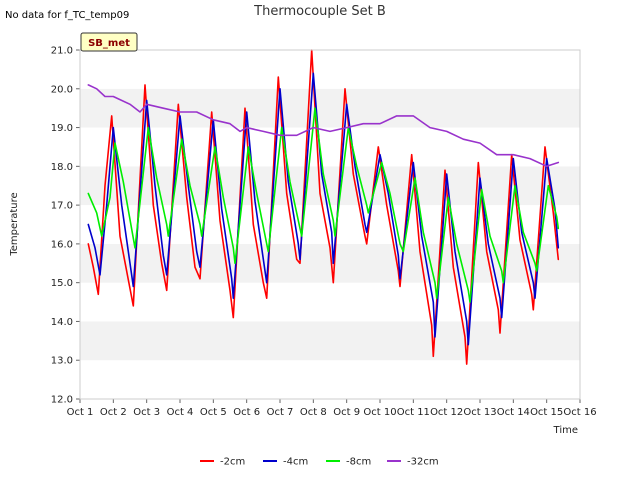 This screenshot has height=480, width=640. I want to click on x-tick-label: Oct 2, so click(113, 412).